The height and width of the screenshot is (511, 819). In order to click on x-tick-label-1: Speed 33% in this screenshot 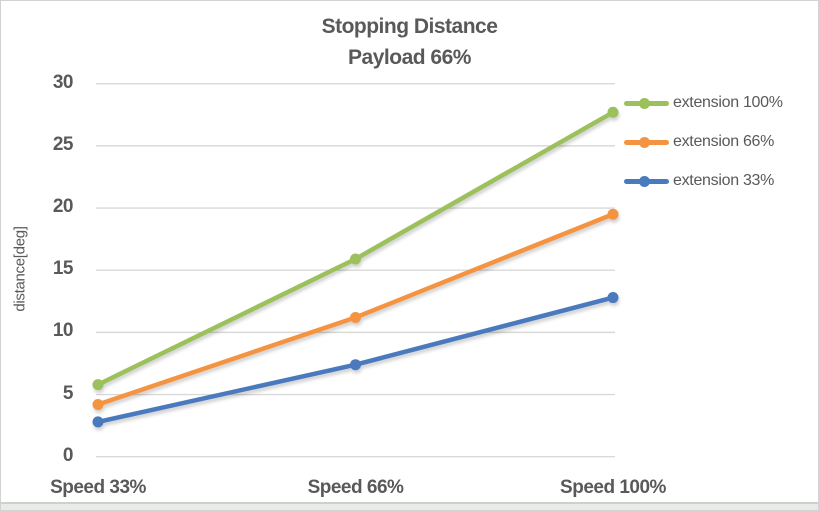, I will do `click(98, 487)`.